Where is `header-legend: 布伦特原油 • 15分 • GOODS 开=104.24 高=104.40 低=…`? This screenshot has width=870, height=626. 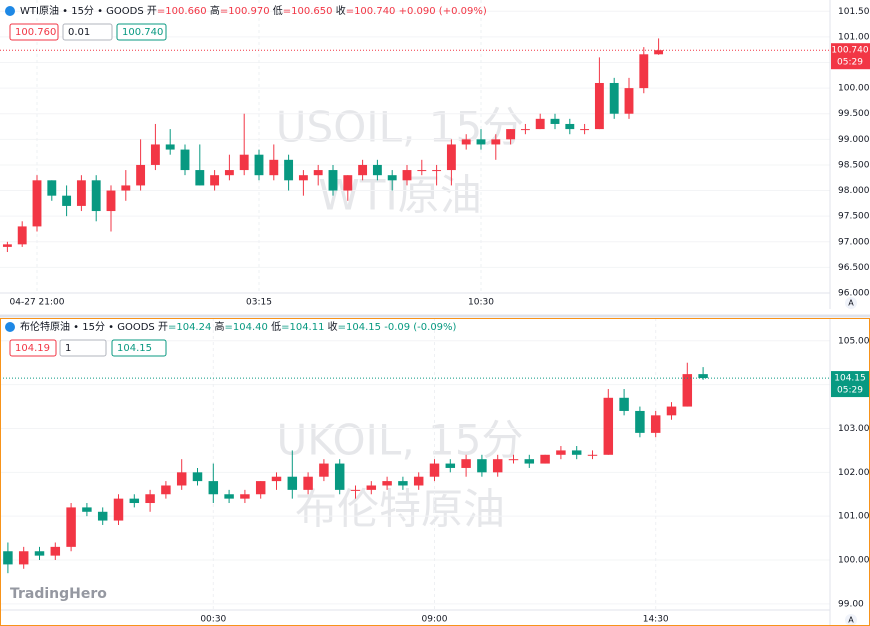
header-legend: 布伦特原油 • 15分 • GOODS 开=104.24 高=104.40 低=… is located at coordinates (238, 326).